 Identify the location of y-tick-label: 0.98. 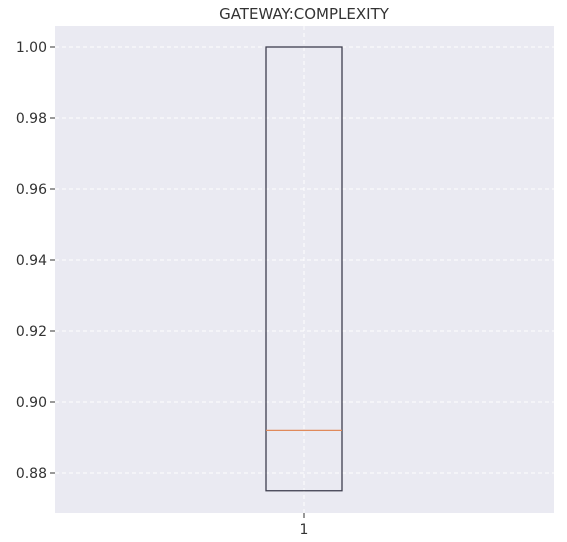
(31, 119).